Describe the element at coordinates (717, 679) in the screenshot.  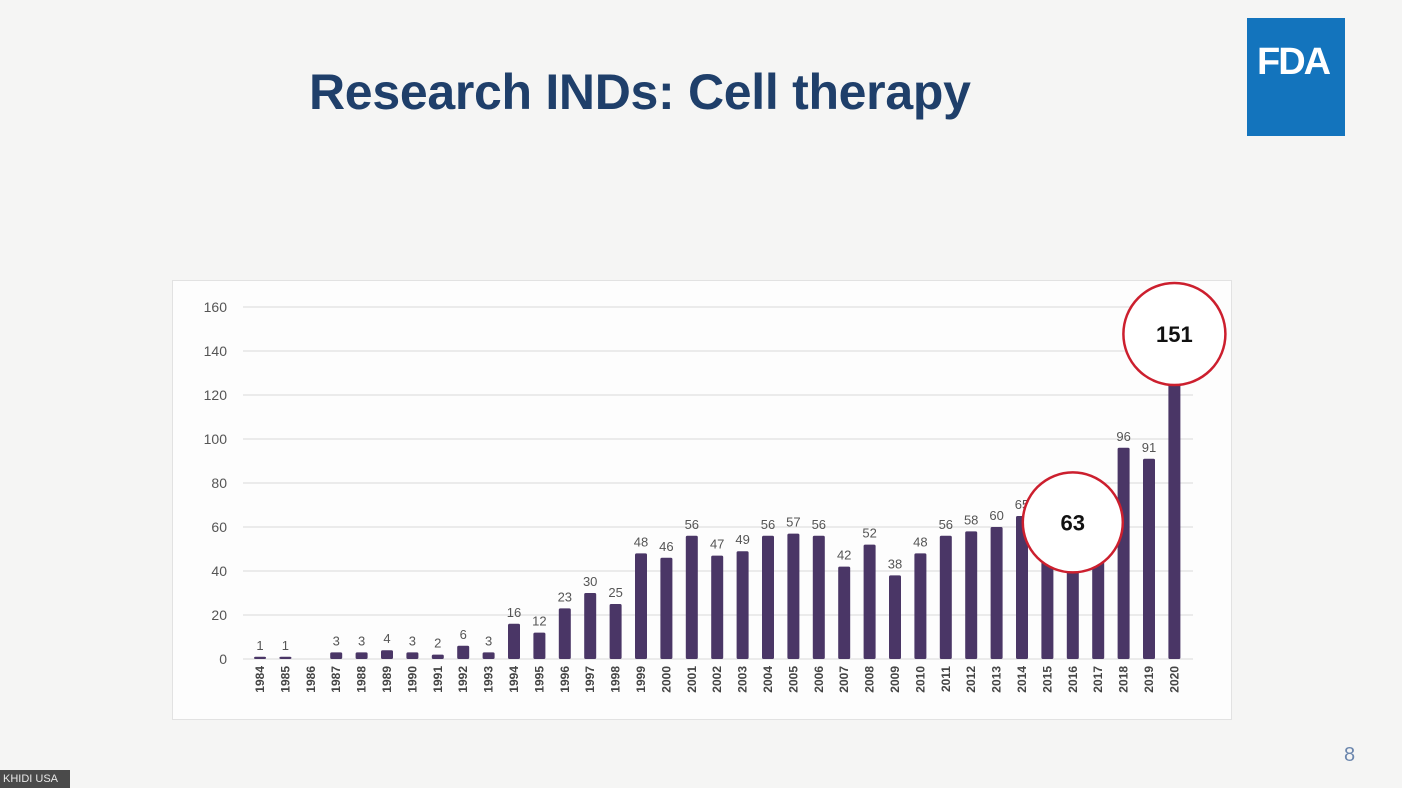
I see `x-tick-label: 2002` at that location.